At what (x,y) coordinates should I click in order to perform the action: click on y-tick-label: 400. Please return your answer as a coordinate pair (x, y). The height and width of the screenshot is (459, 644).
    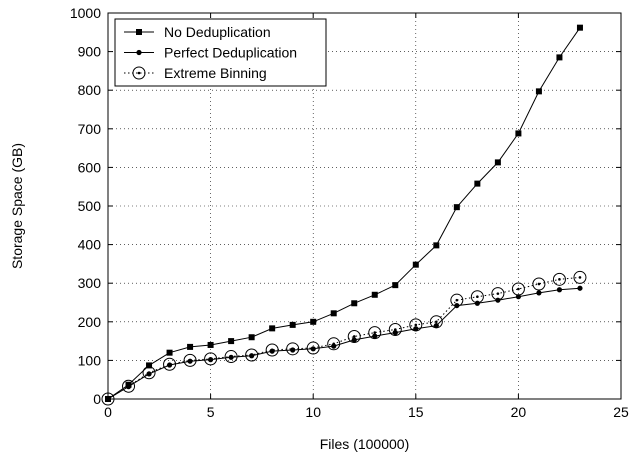
    Looking at the image, I should click on (90, 245).